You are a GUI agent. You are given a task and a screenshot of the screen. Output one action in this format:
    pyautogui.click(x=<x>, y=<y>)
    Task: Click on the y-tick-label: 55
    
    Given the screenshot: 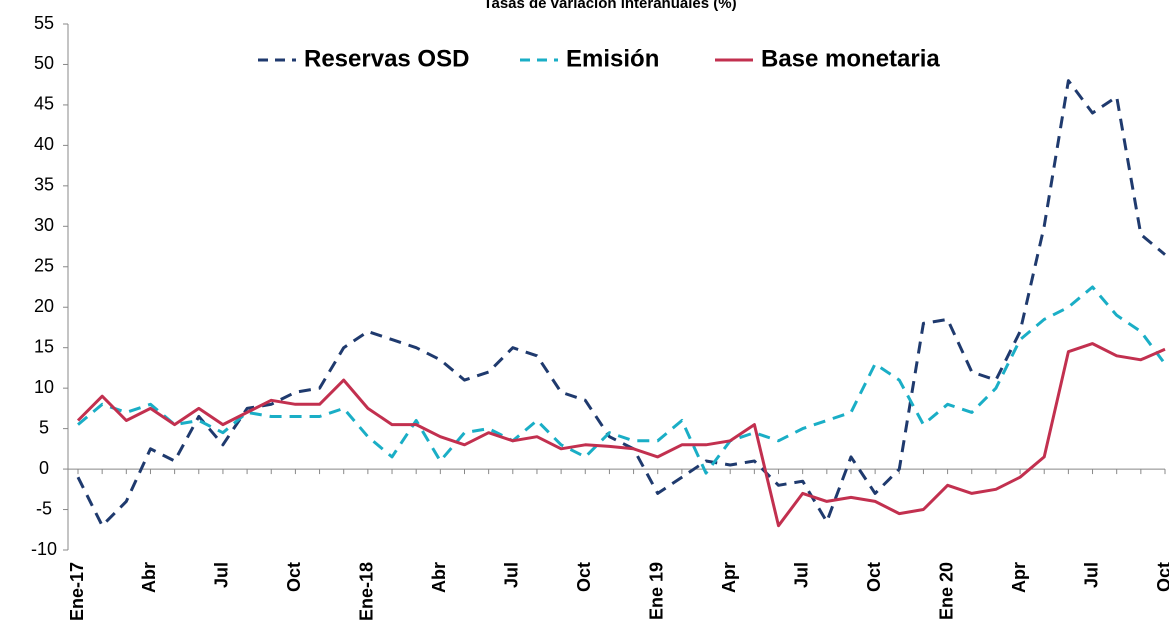 What is the action you would take?
    pyautogui.click(x=44, y=23)
    